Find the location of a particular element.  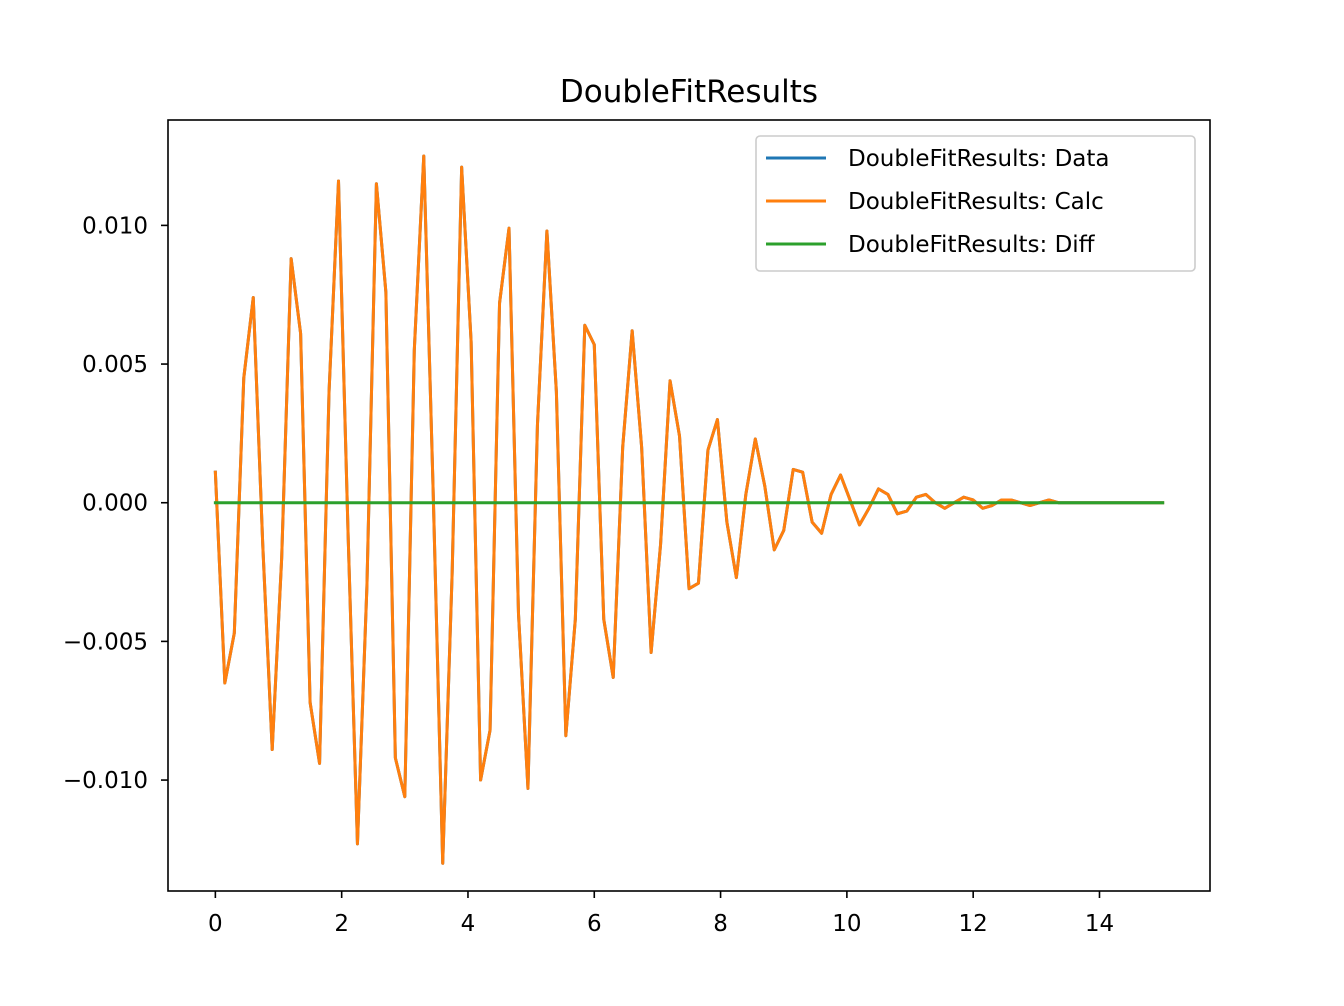

x-tick-label: 8 is located at coordinates (720, 924).